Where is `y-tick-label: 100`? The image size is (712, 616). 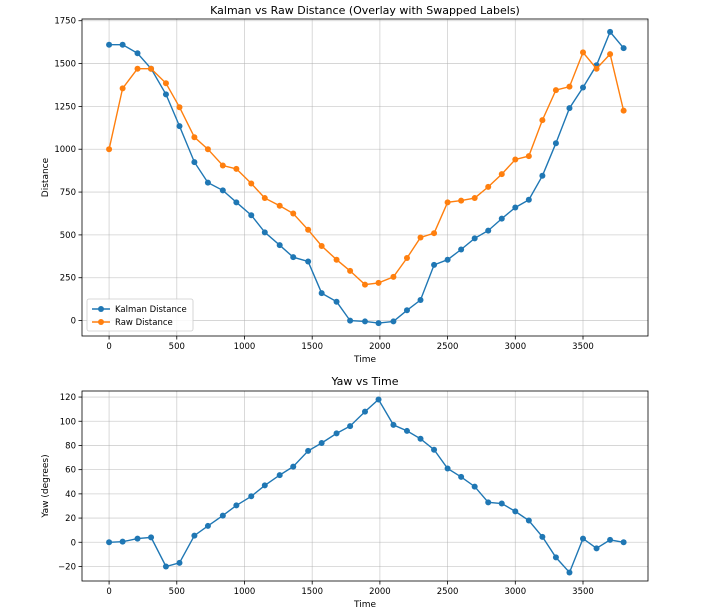 y-tick-label: 100 is located at coordinates (68, 422).